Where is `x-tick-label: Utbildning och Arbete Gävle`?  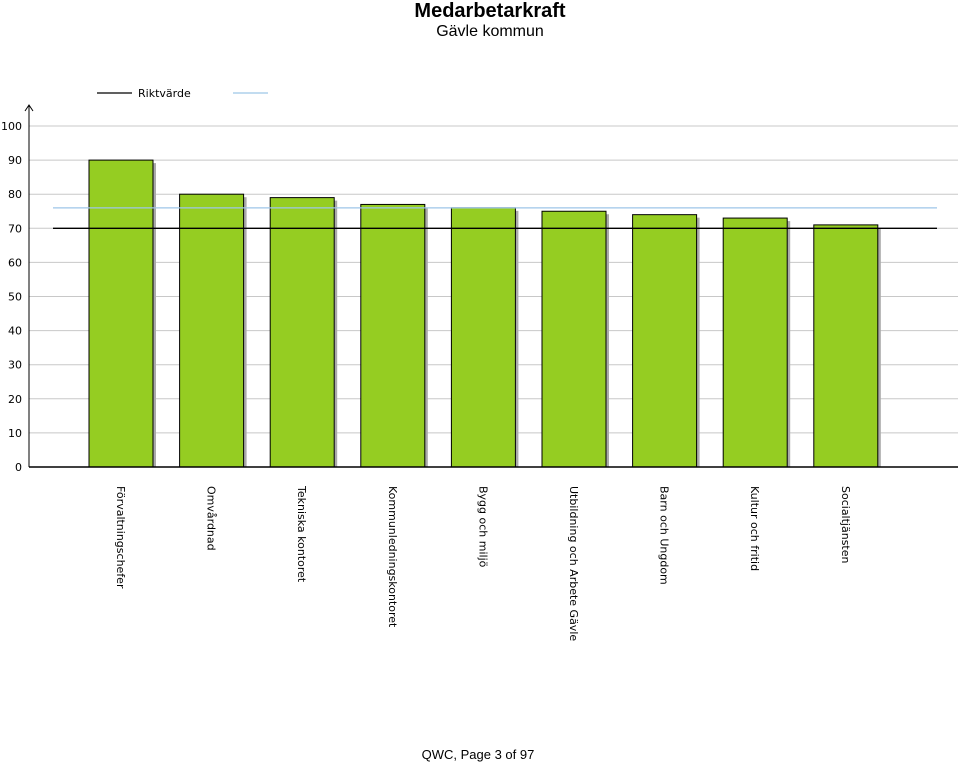 x-tick-label: Utbildning och Arbete Gävle is located at coordinates (573, 563).